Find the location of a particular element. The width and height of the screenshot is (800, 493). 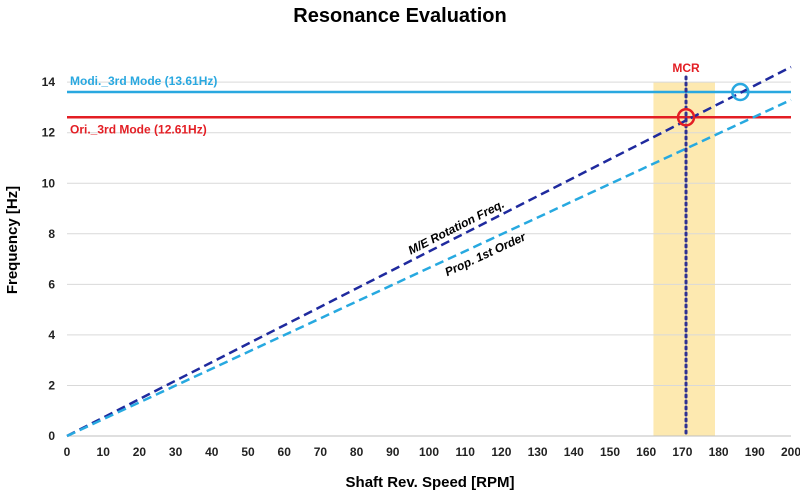

x-tick-label: 50 is located at coordinates (248, 452).